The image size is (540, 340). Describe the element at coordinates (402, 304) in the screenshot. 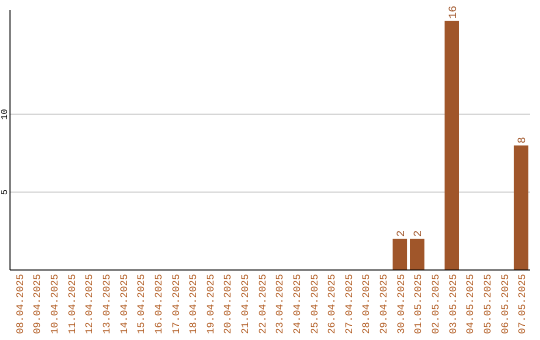

I see `x-tick-label: 30.04.2025` at that location.